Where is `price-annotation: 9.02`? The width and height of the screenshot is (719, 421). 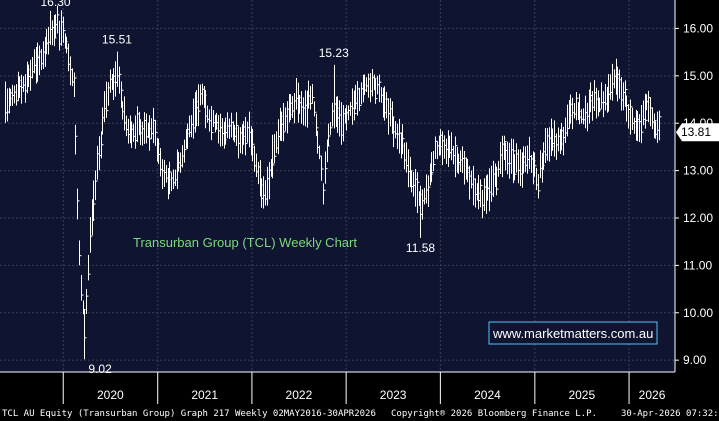
price-annotation: 9.02 is located at coordinates (100, 369).